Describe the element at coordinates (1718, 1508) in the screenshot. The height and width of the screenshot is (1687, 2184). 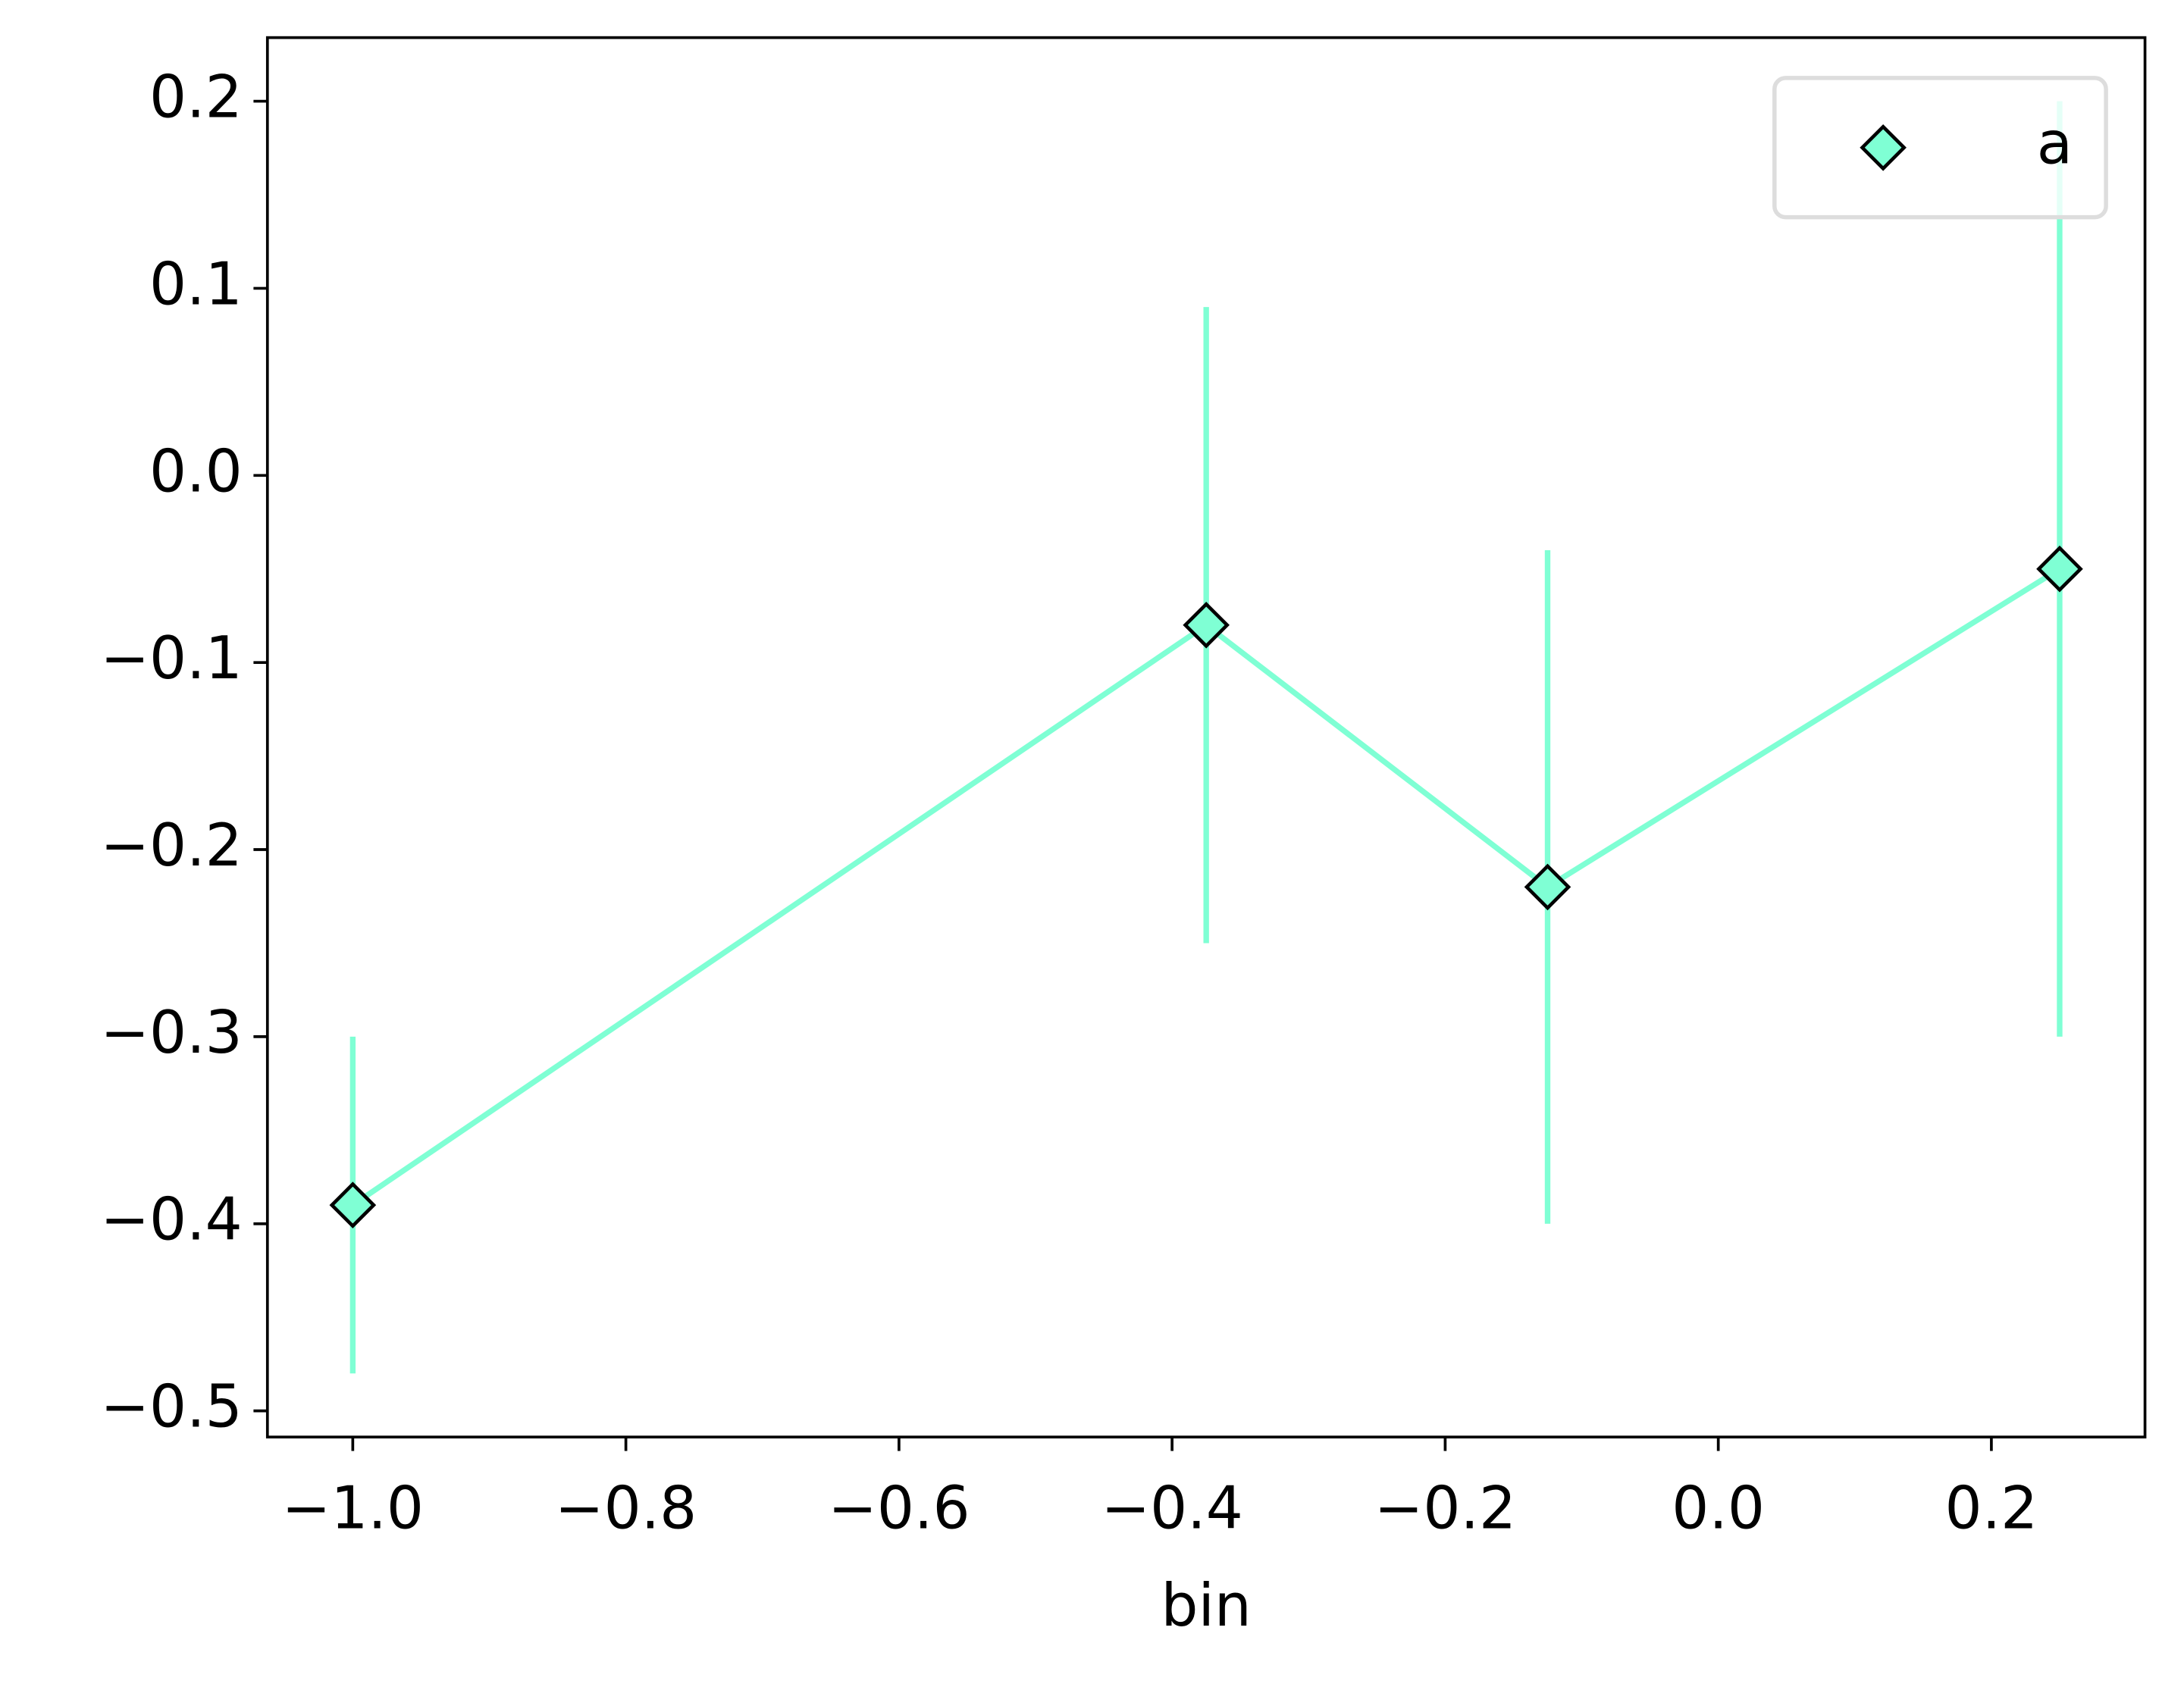
I see `x-tick-label: 0.0` at that location.